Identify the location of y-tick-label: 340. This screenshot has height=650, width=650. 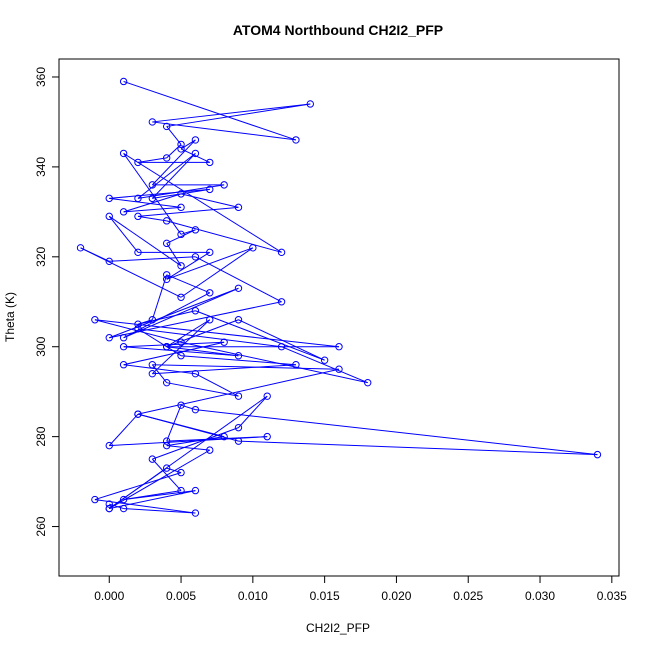
(41, 167).